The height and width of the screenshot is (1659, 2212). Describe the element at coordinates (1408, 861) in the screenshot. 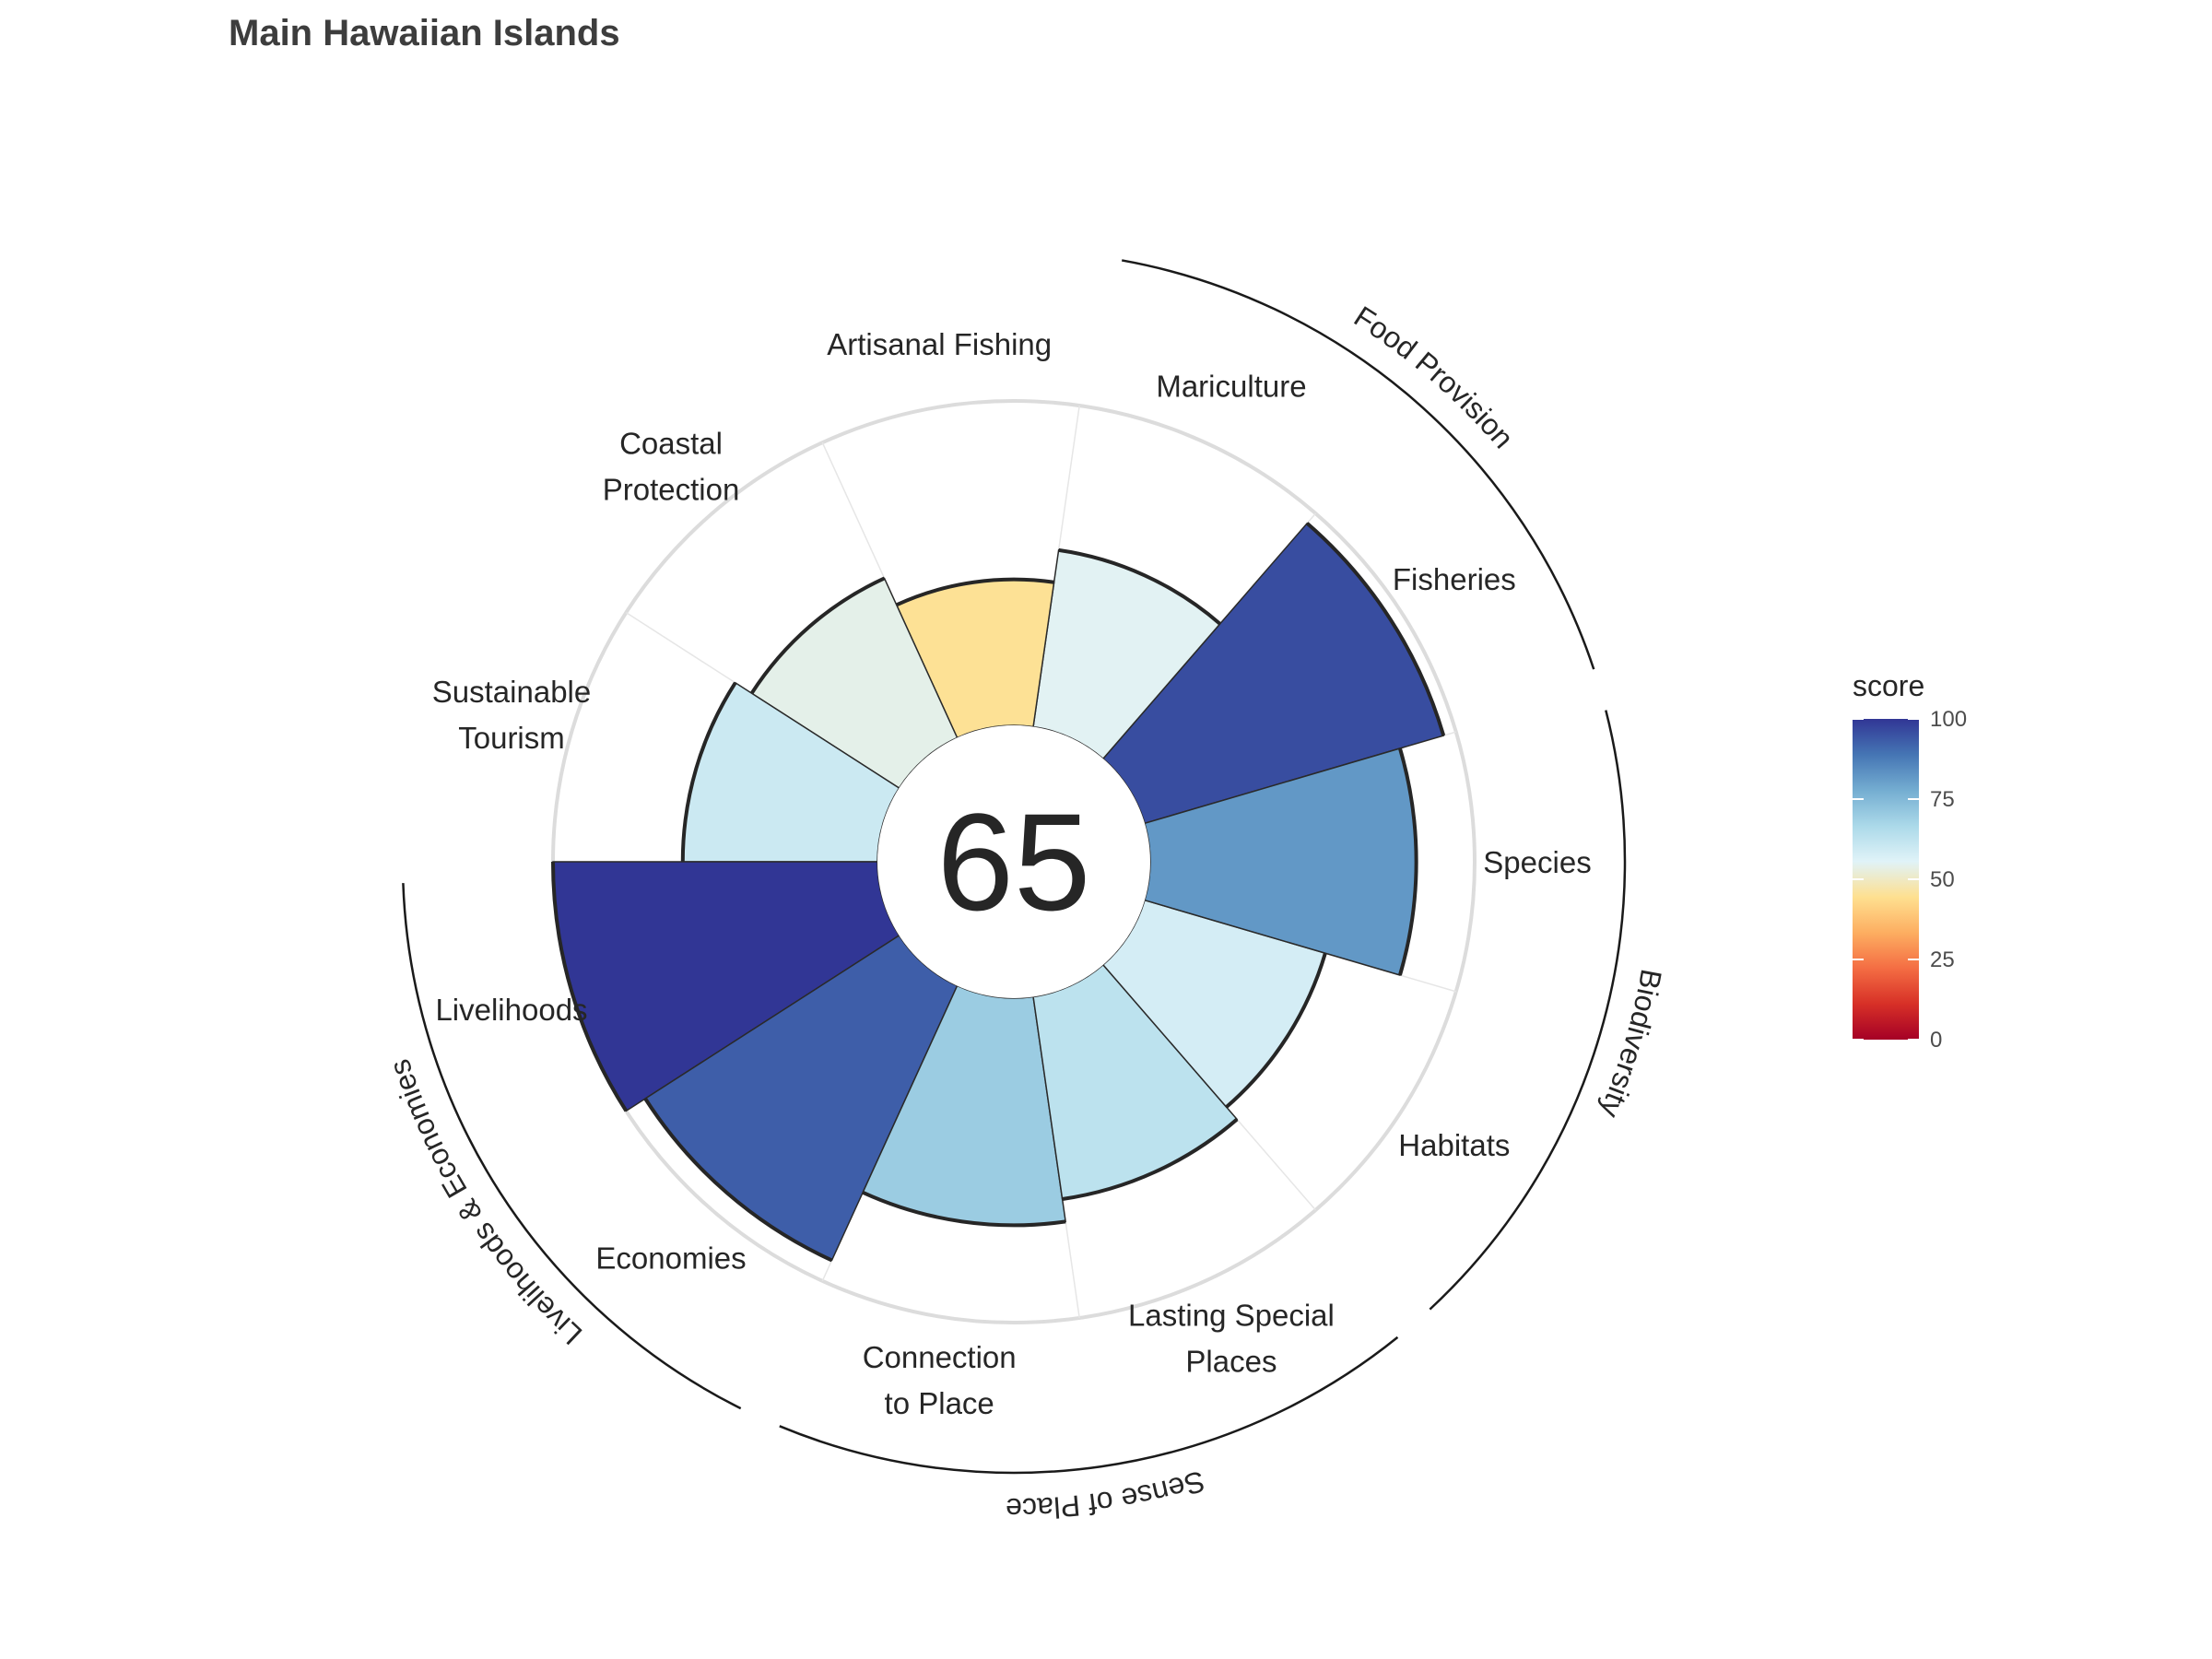

I see `petal-edge-species` at that location.